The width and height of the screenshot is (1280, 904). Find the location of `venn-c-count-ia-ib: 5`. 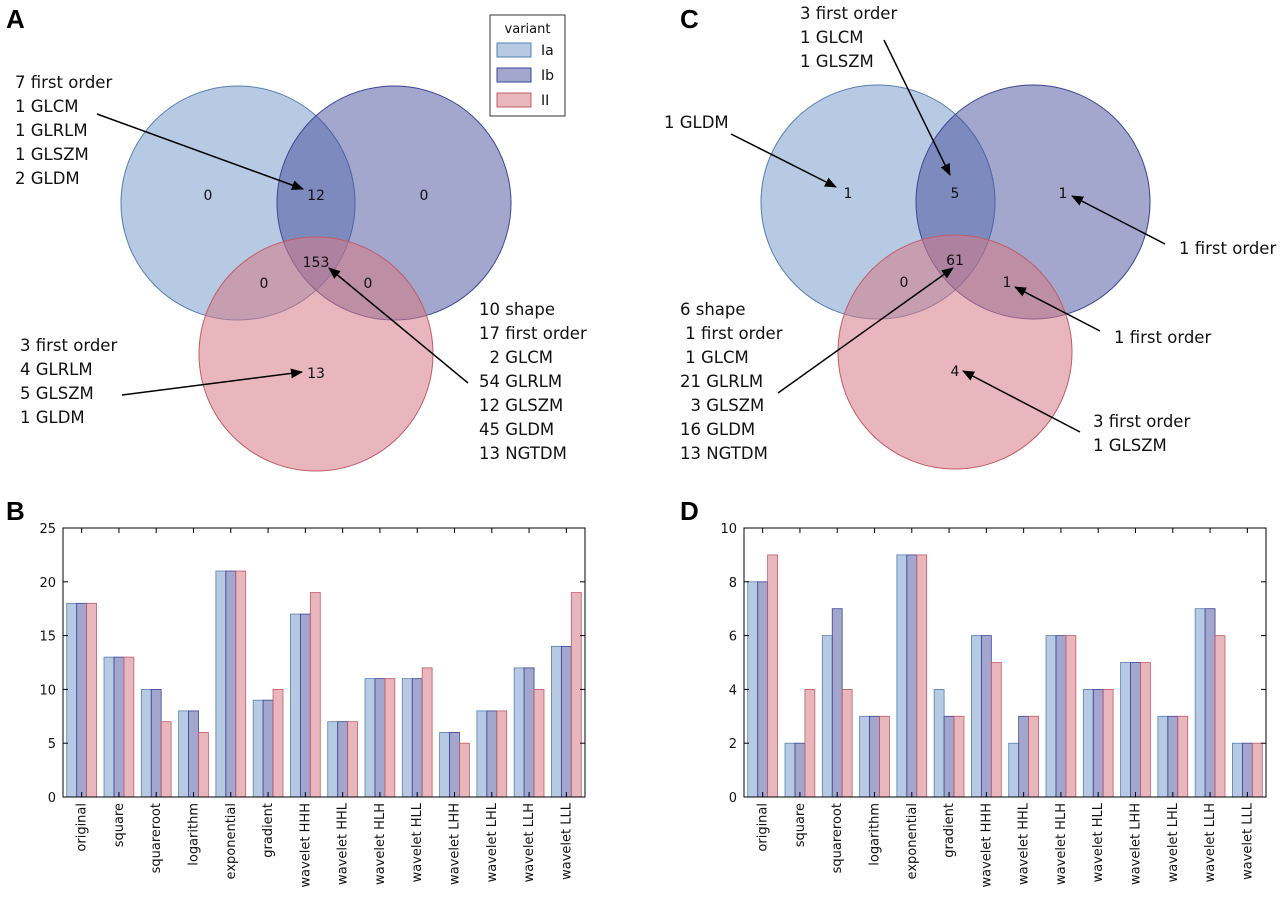

venn-c-count-ia-ib: 5 is located at coordinates (955, 194).